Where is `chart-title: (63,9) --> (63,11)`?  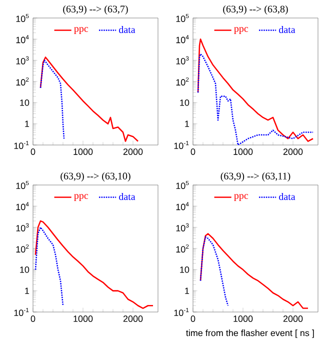
chart-title: (63,9) --> (63,11) is located at coordinates (255, 177).